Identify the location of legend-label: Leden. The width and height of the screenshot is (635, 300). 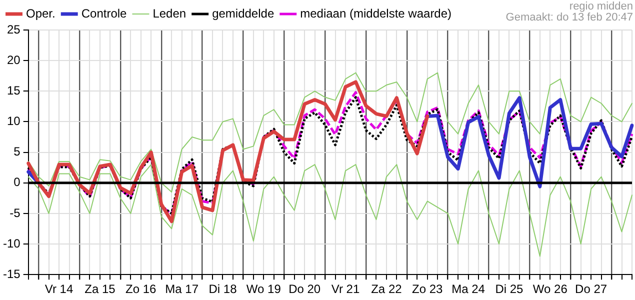
(169, 13).